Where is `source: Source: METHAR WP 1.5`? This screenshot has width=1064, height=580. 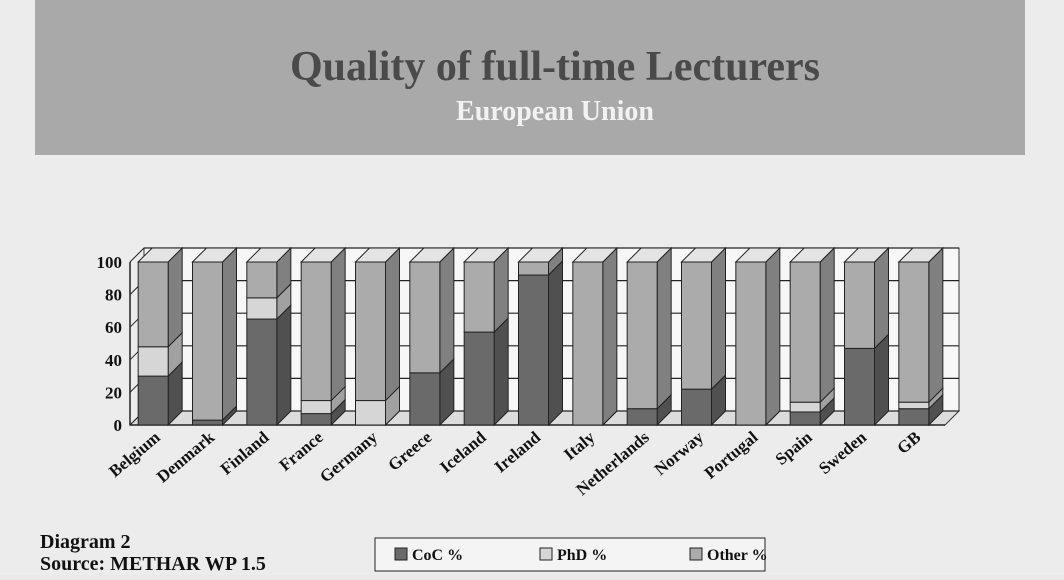 source: Source: METHAR WP 1.5 is located at coordinates (153, 564).